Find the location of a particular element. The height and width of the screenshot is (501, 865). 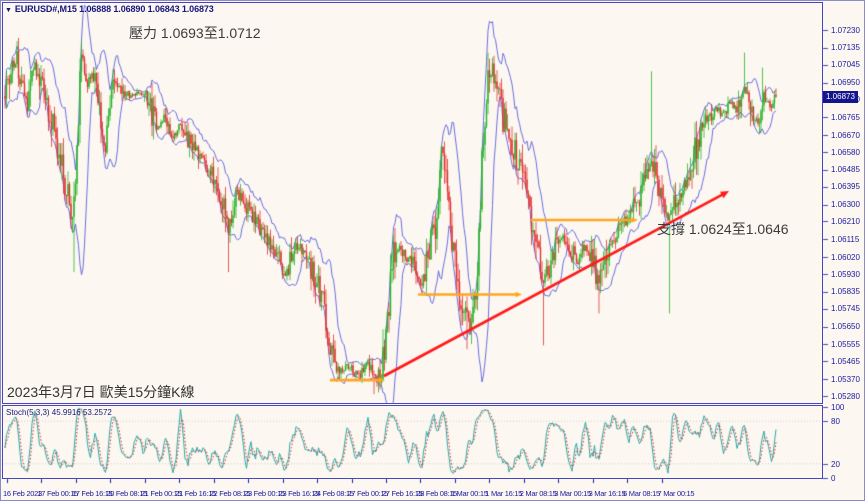

price-axis-label: 1.06485 is located at coordinates (845, 170).